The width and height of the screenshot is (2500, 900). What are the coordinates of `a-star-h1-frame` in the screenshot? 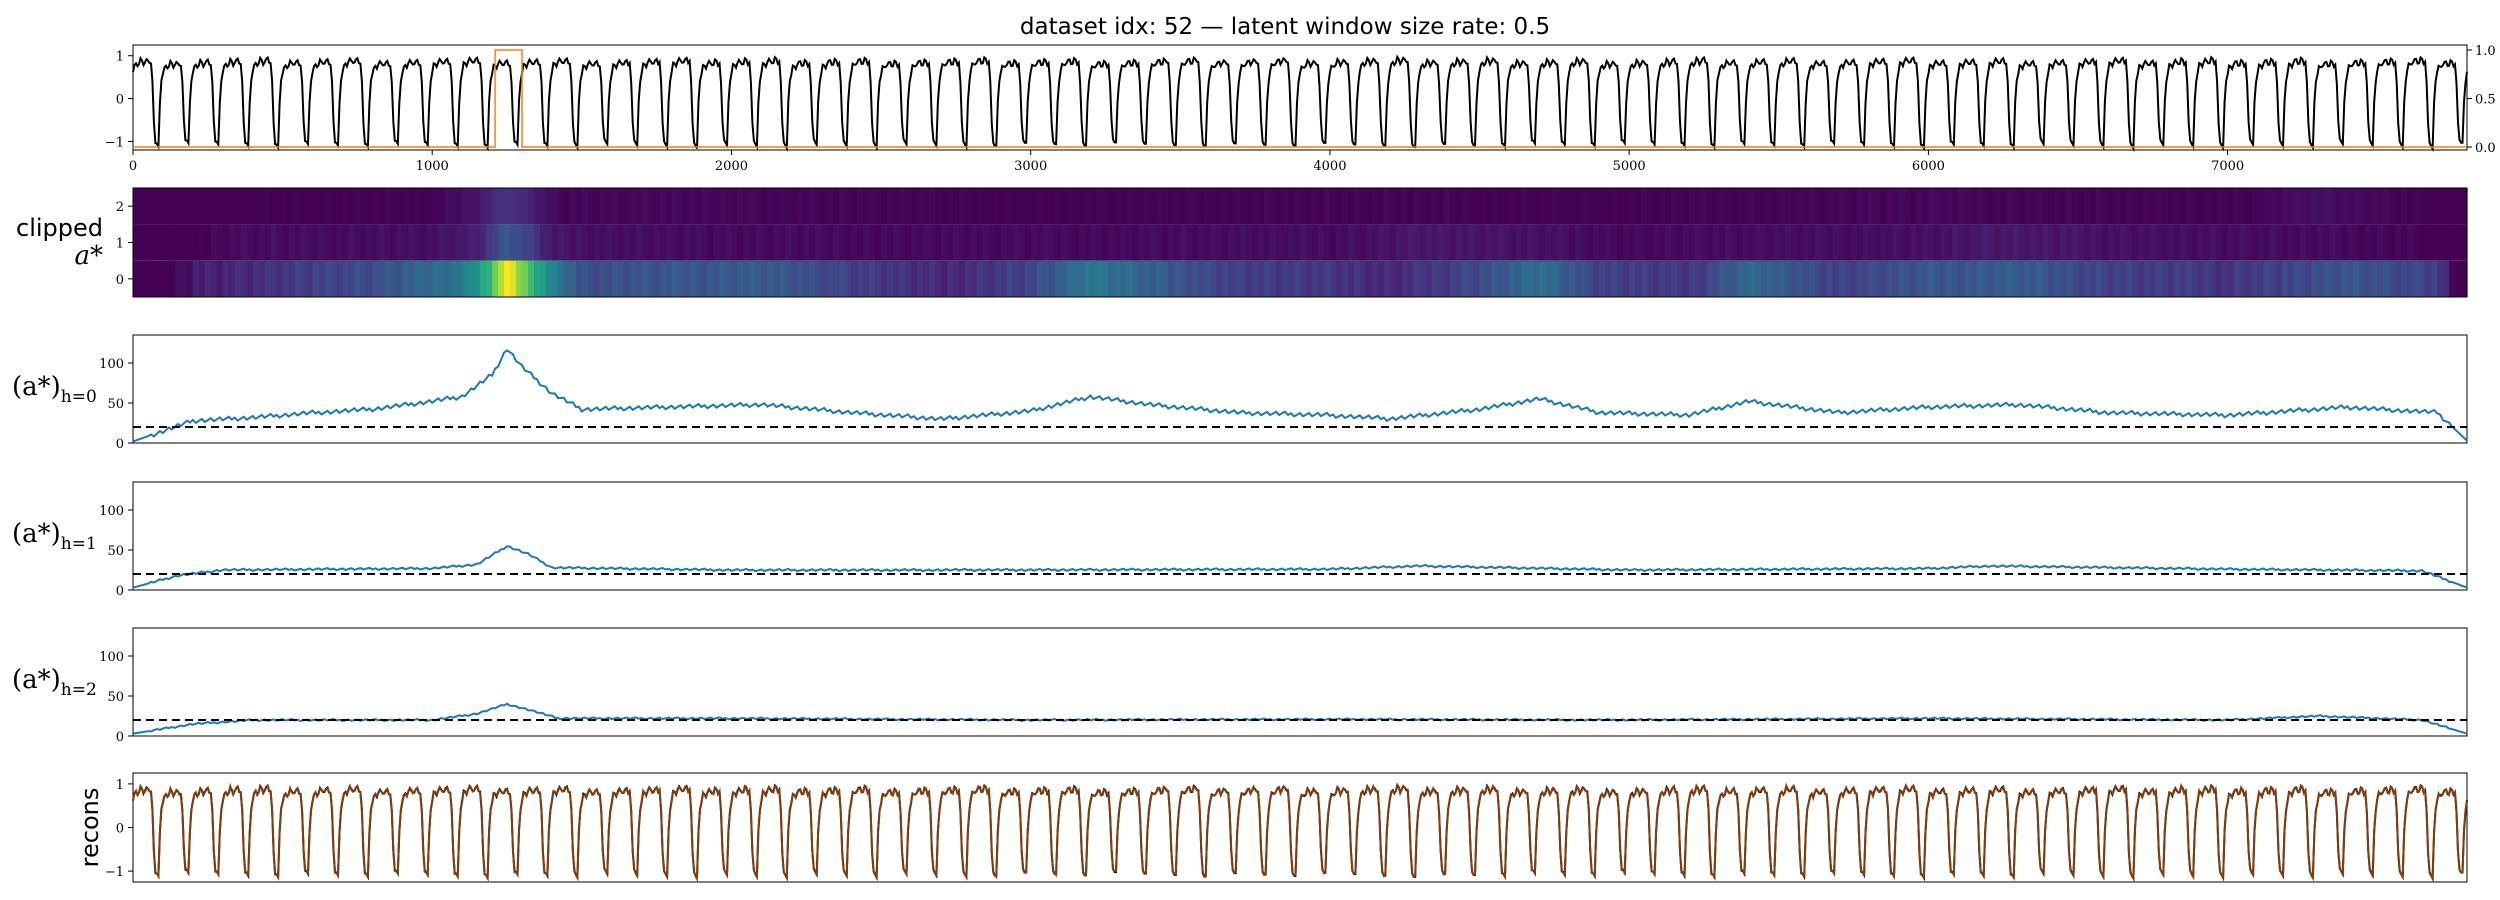 It's located at (1300, 536).